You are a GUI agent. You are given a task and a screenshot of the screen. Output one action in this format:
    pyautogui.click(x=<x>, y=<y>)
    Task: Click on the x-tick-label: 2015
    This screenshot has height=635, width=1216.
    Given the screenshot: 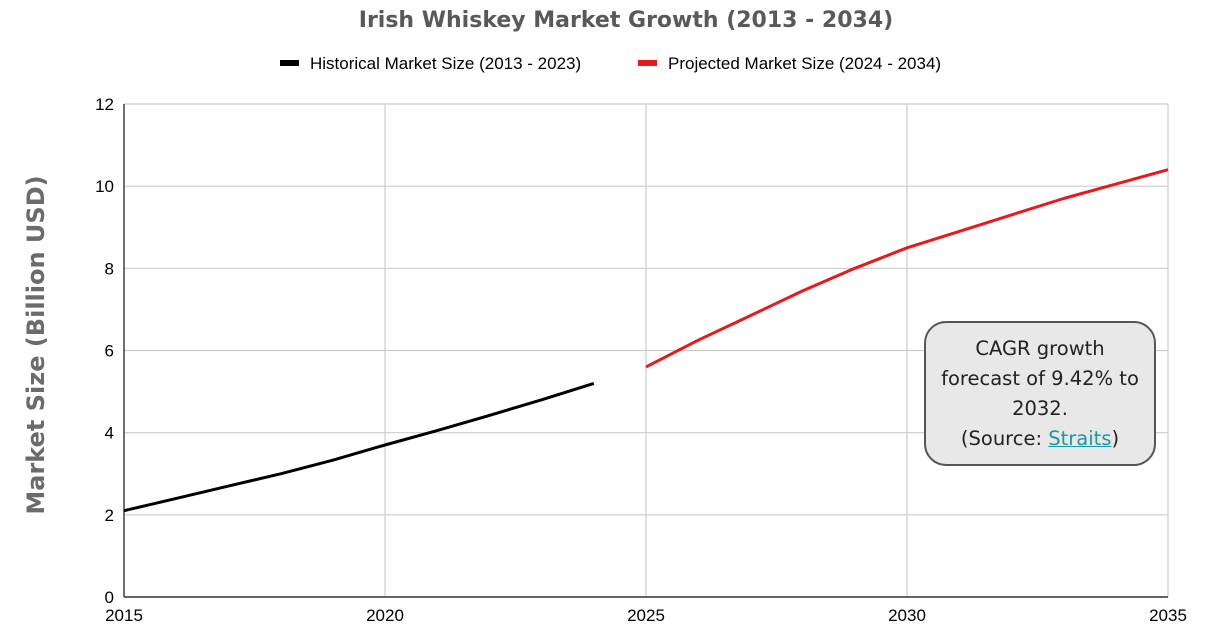 What is the action you would take?
    pyautogui.click(x=124, y=615)
    